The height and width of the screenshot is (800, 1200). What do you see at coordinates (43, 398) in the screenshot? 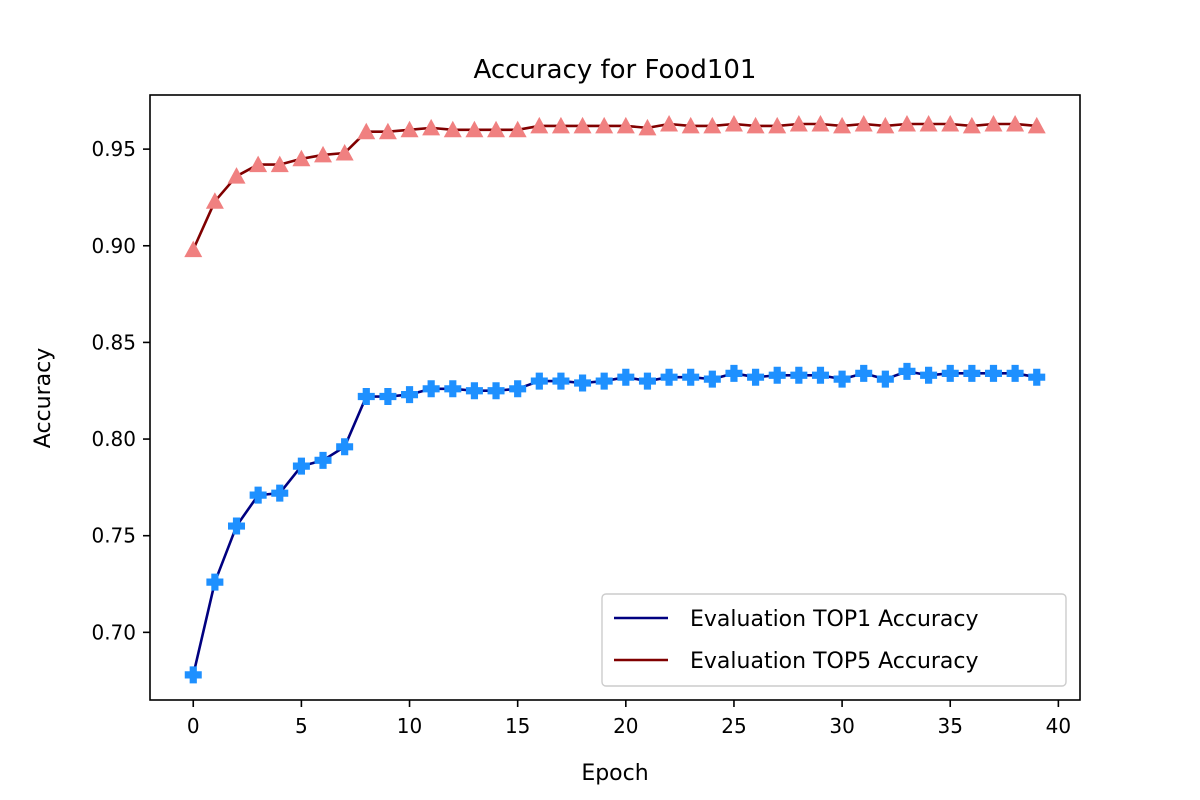
I see `y-axis-label: Accuracy` at bounding box center [43, 398].